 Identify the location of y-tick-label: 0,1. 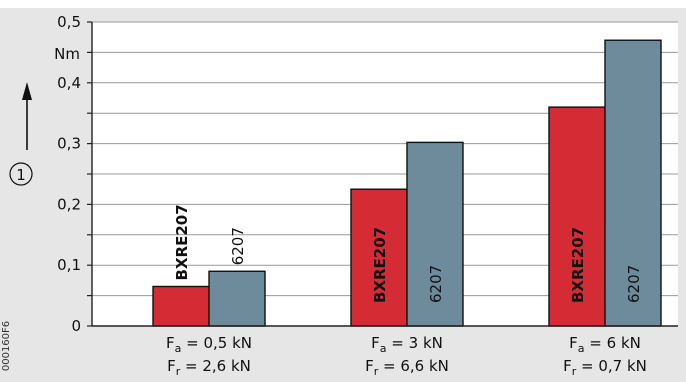
(69, 265).